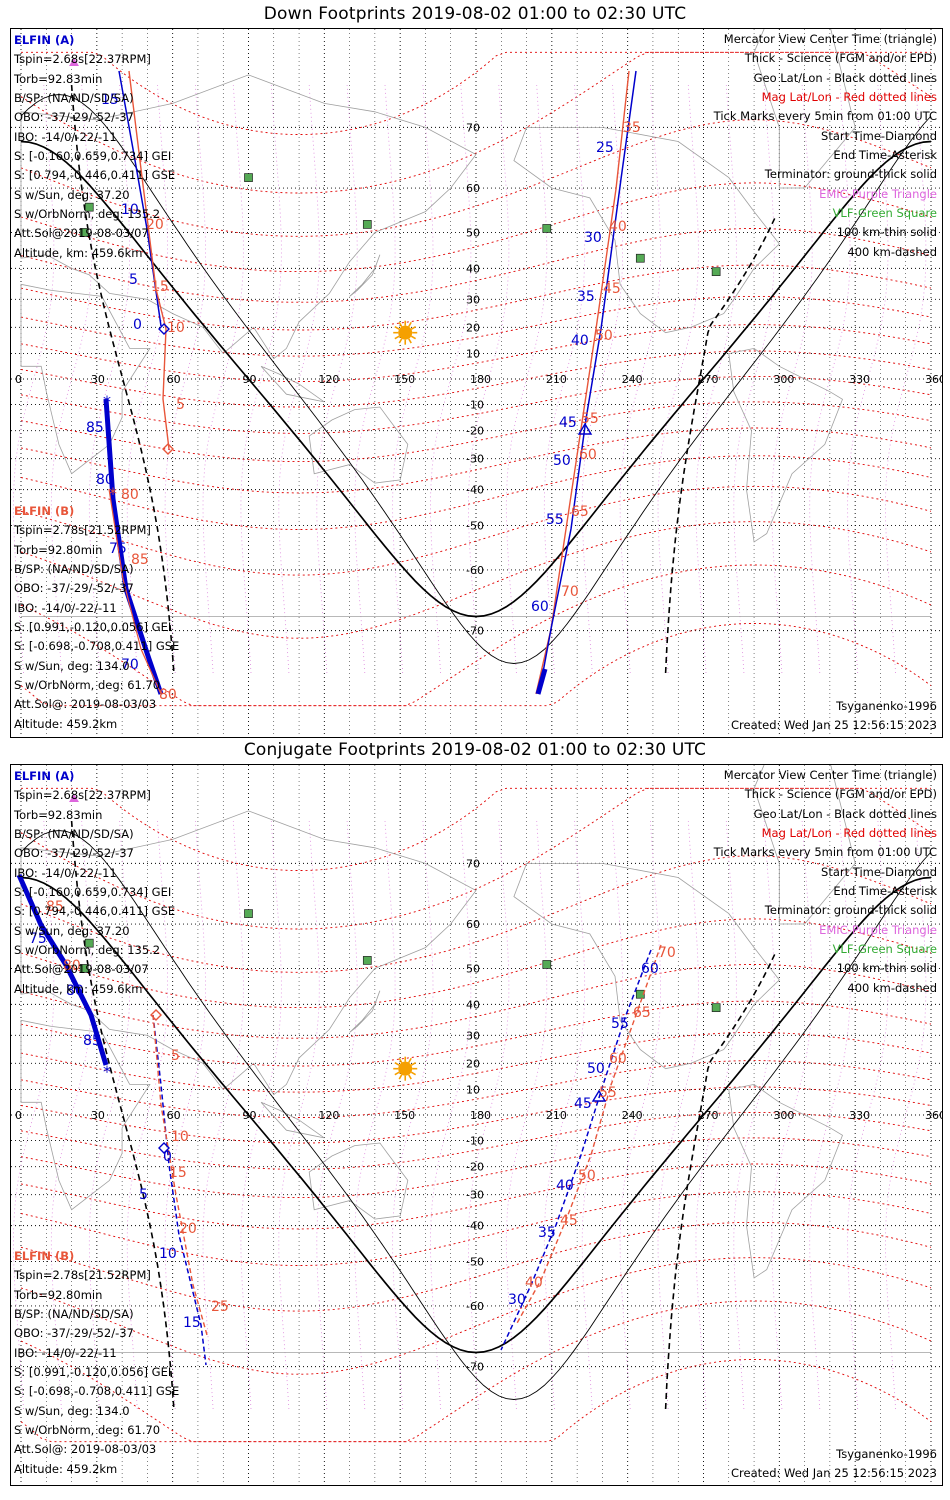  I want to click on lat-tick-label: -30, so click(475, 459).